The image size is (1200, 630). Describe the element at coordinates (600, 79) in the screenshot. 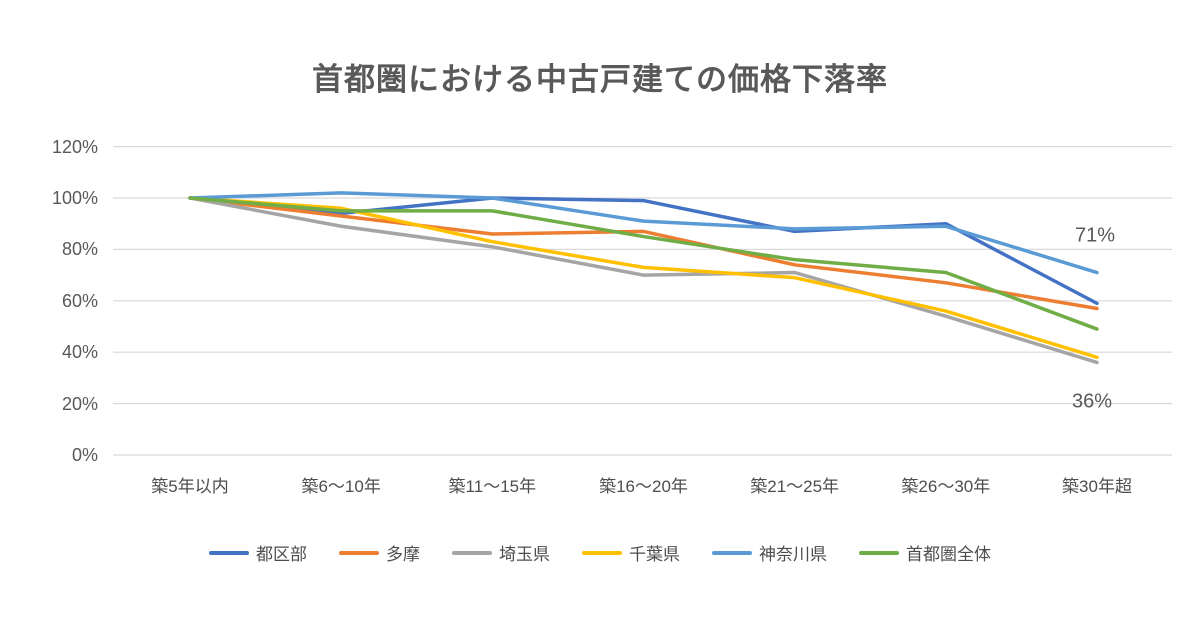

I see `chart-title: 首都圏における中古戸建ての価格下落率` at that location.